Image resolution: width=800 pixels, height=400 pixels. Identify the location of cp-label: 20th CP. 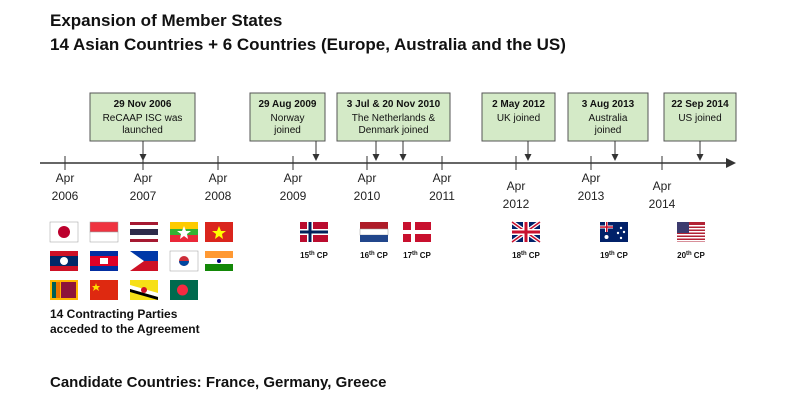
(691, 255).